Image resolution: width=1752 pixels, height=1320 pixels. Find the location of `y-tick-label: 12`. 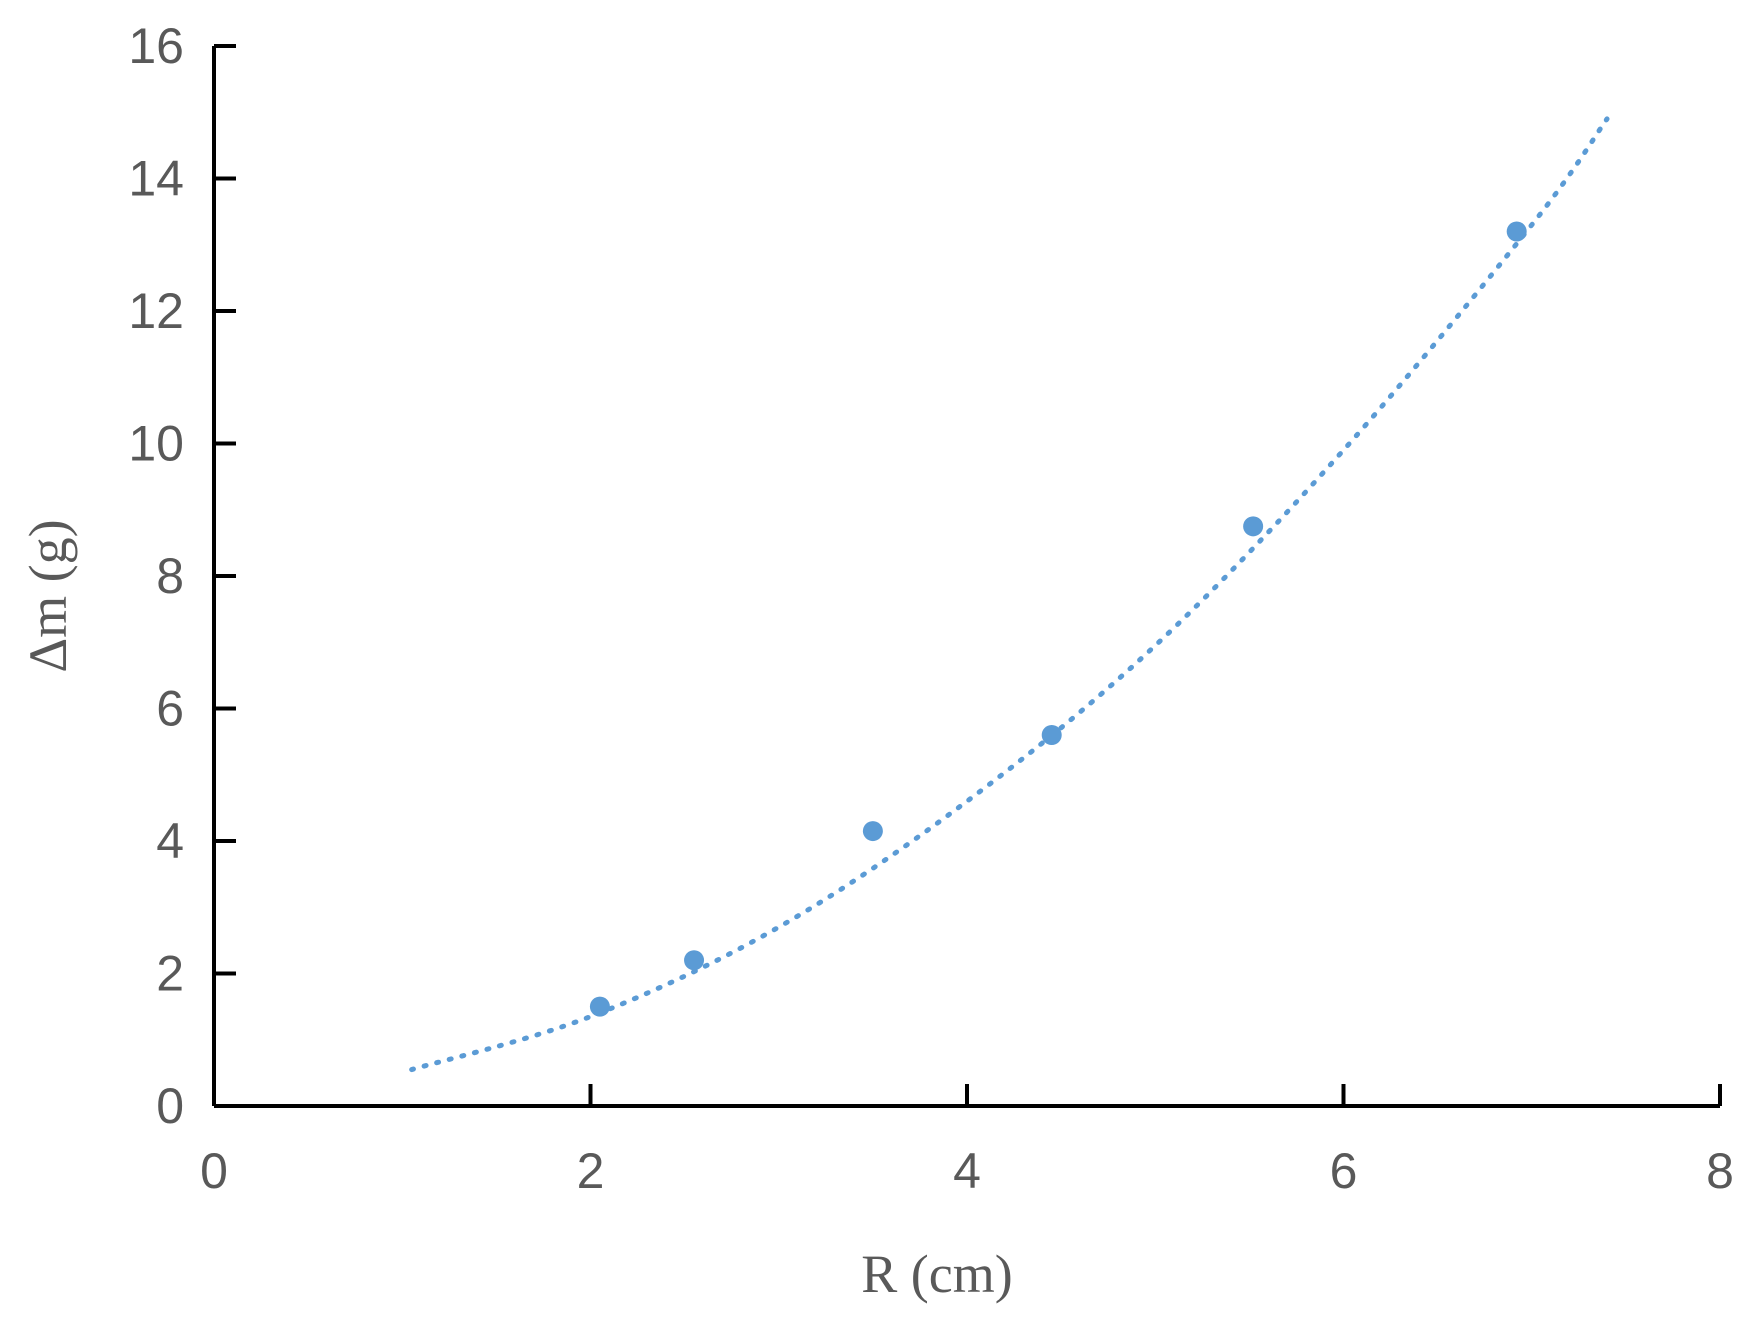

y-tick-label: 12 is located at coordinates (156, 311).